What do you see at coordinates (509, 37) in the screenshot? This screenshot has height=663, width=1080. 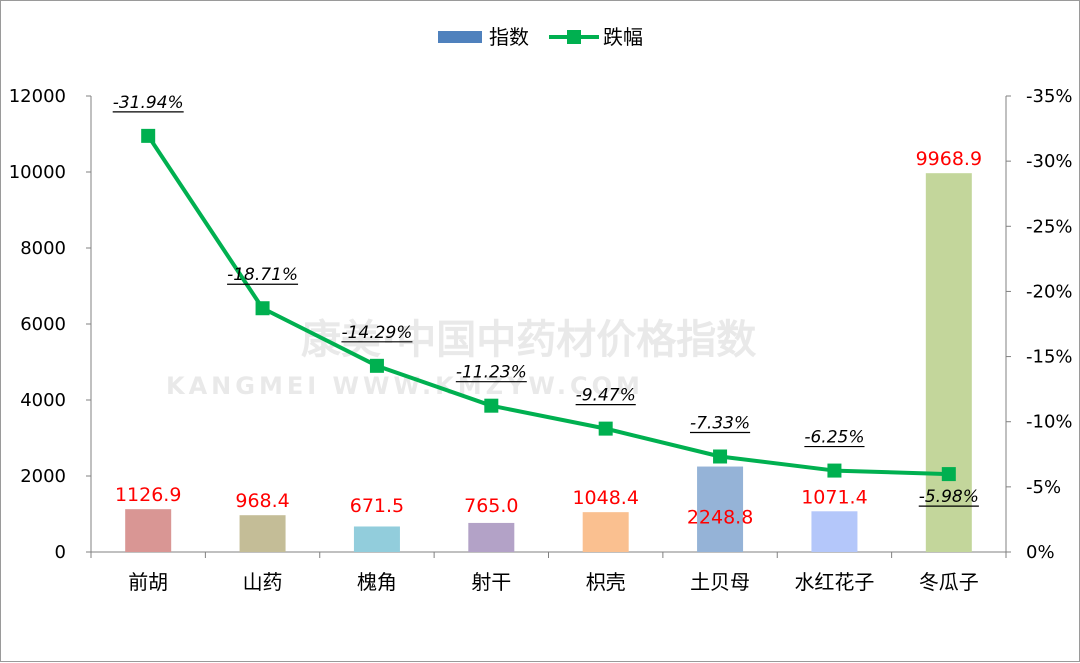 I see `legend-bar-label: 指数` at bounding box center [509, 37].